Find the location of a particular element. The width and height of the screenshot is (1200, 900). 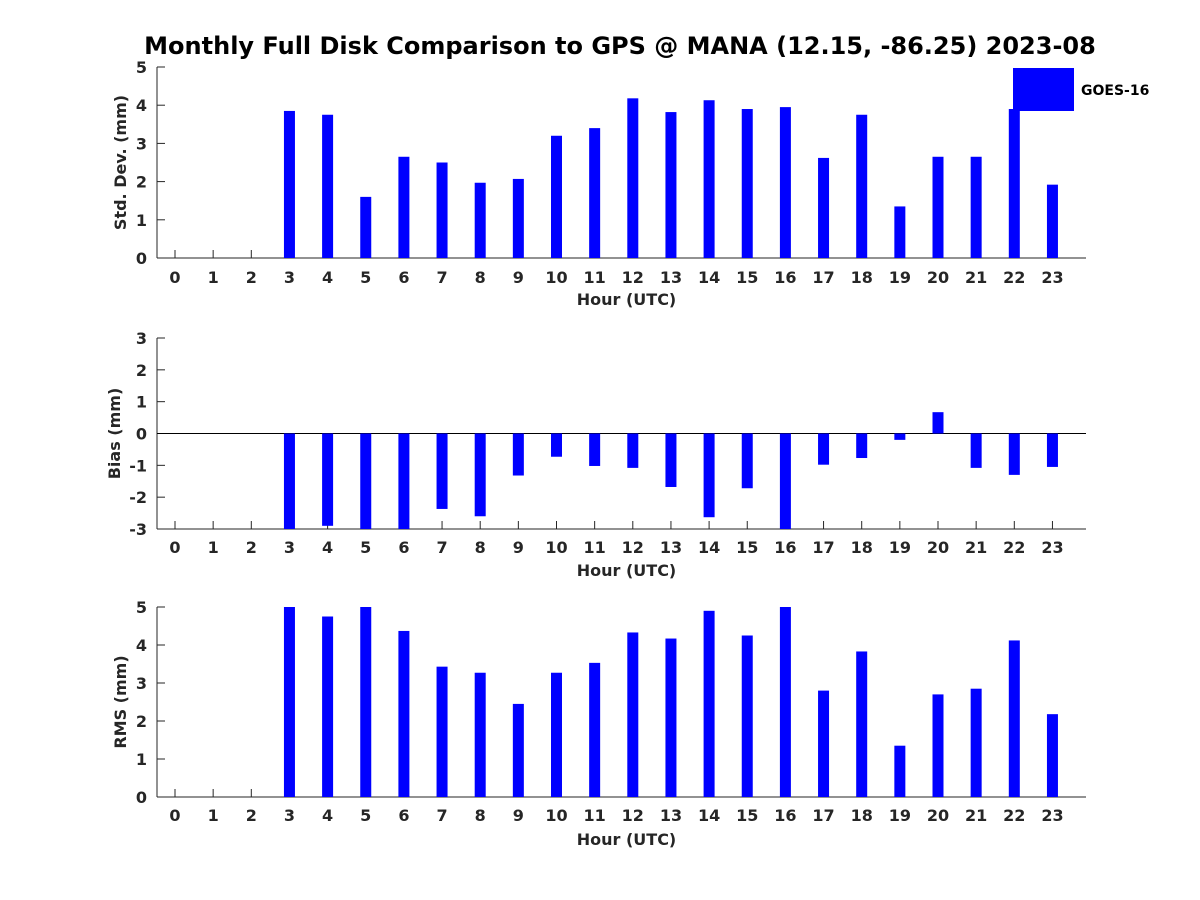

x-tick-label: 6 is located at coordinates (403, 277).